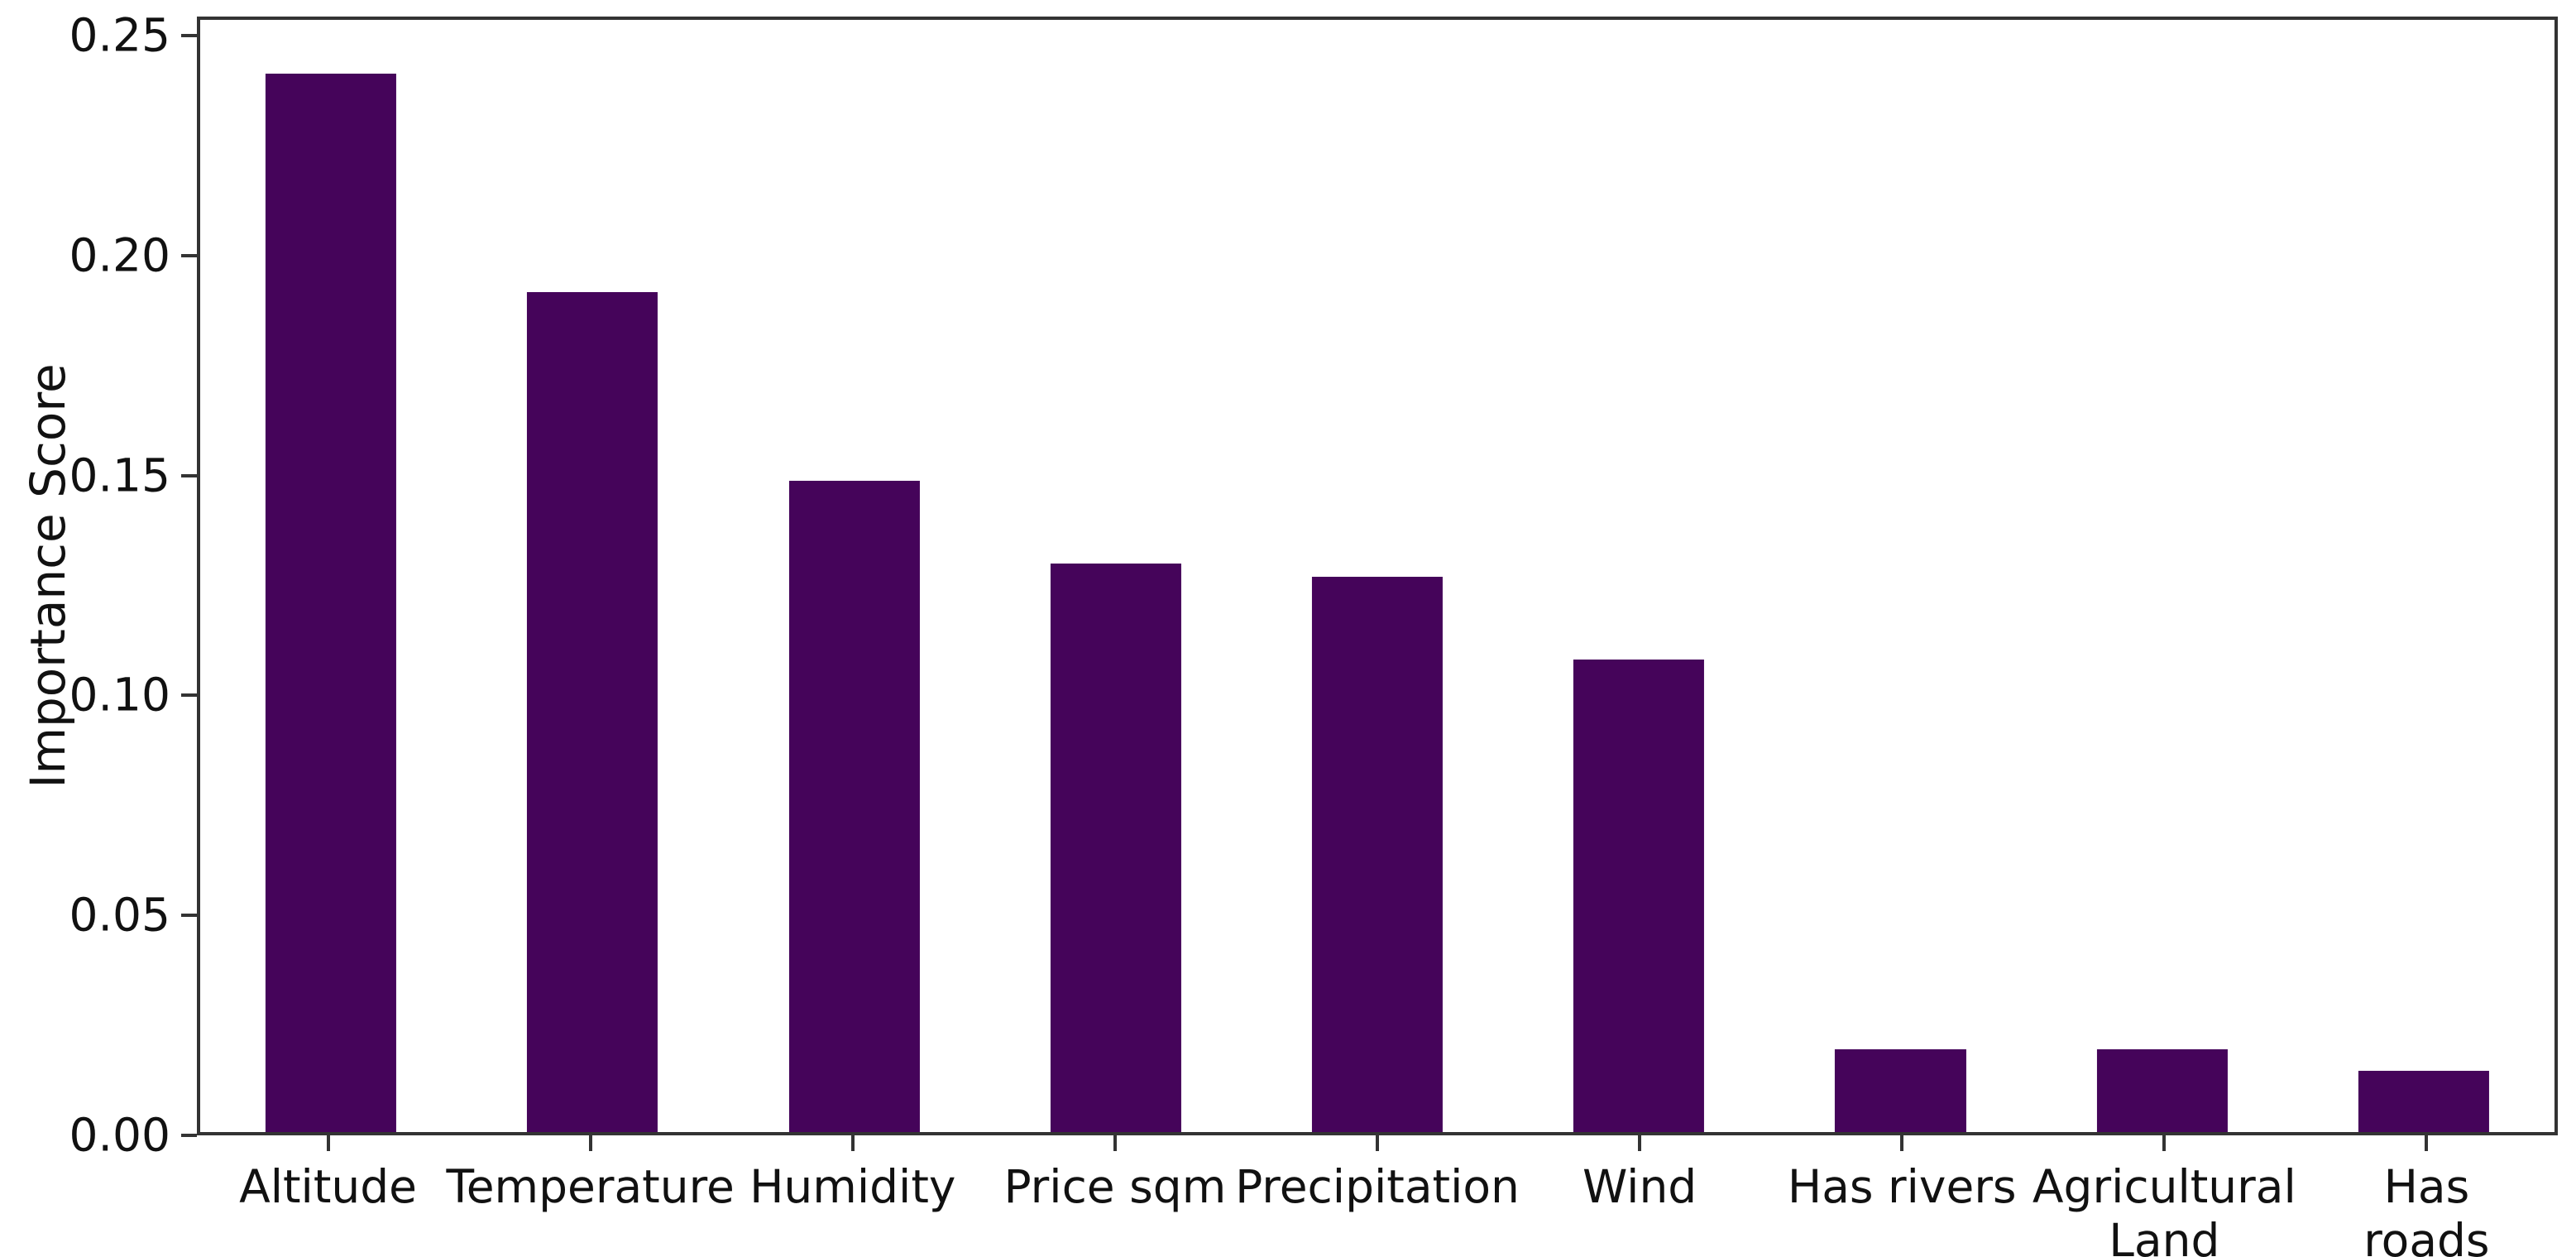  Describe the element at coordinates (1639, 896) in the screenshot. I see `bar-wind` at that location.